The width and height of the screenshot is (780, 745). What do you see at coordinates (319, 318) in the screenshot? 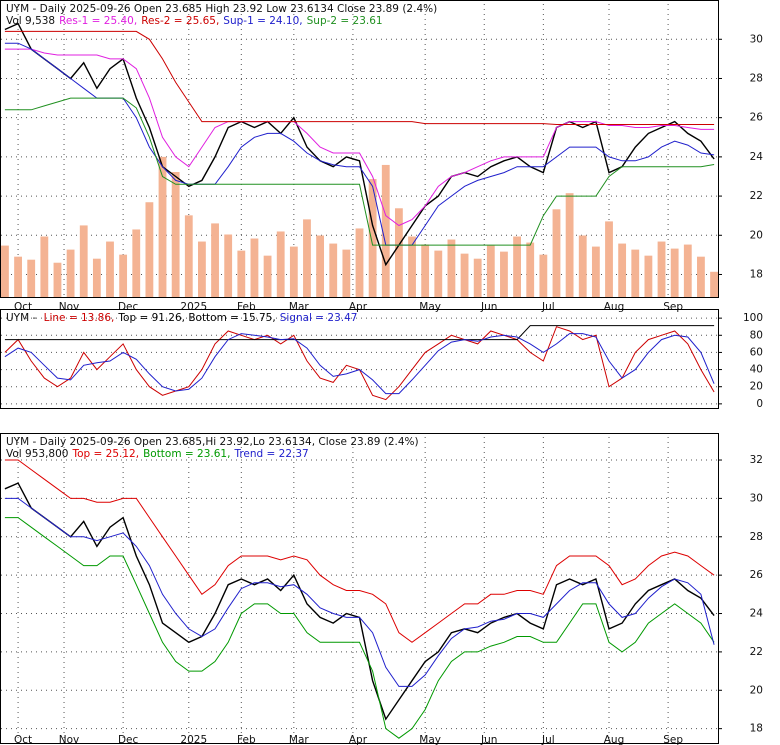
I see `legend-entry: Signal = 23.47` at bounding box center [319, 318].